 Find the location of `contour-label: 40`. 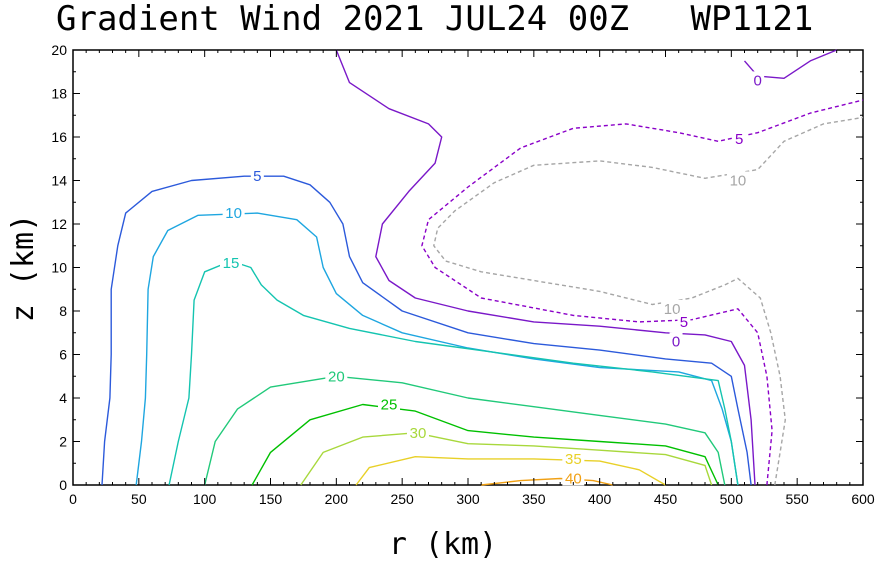

contour-label: 40 is located at coordinates (573, 478).